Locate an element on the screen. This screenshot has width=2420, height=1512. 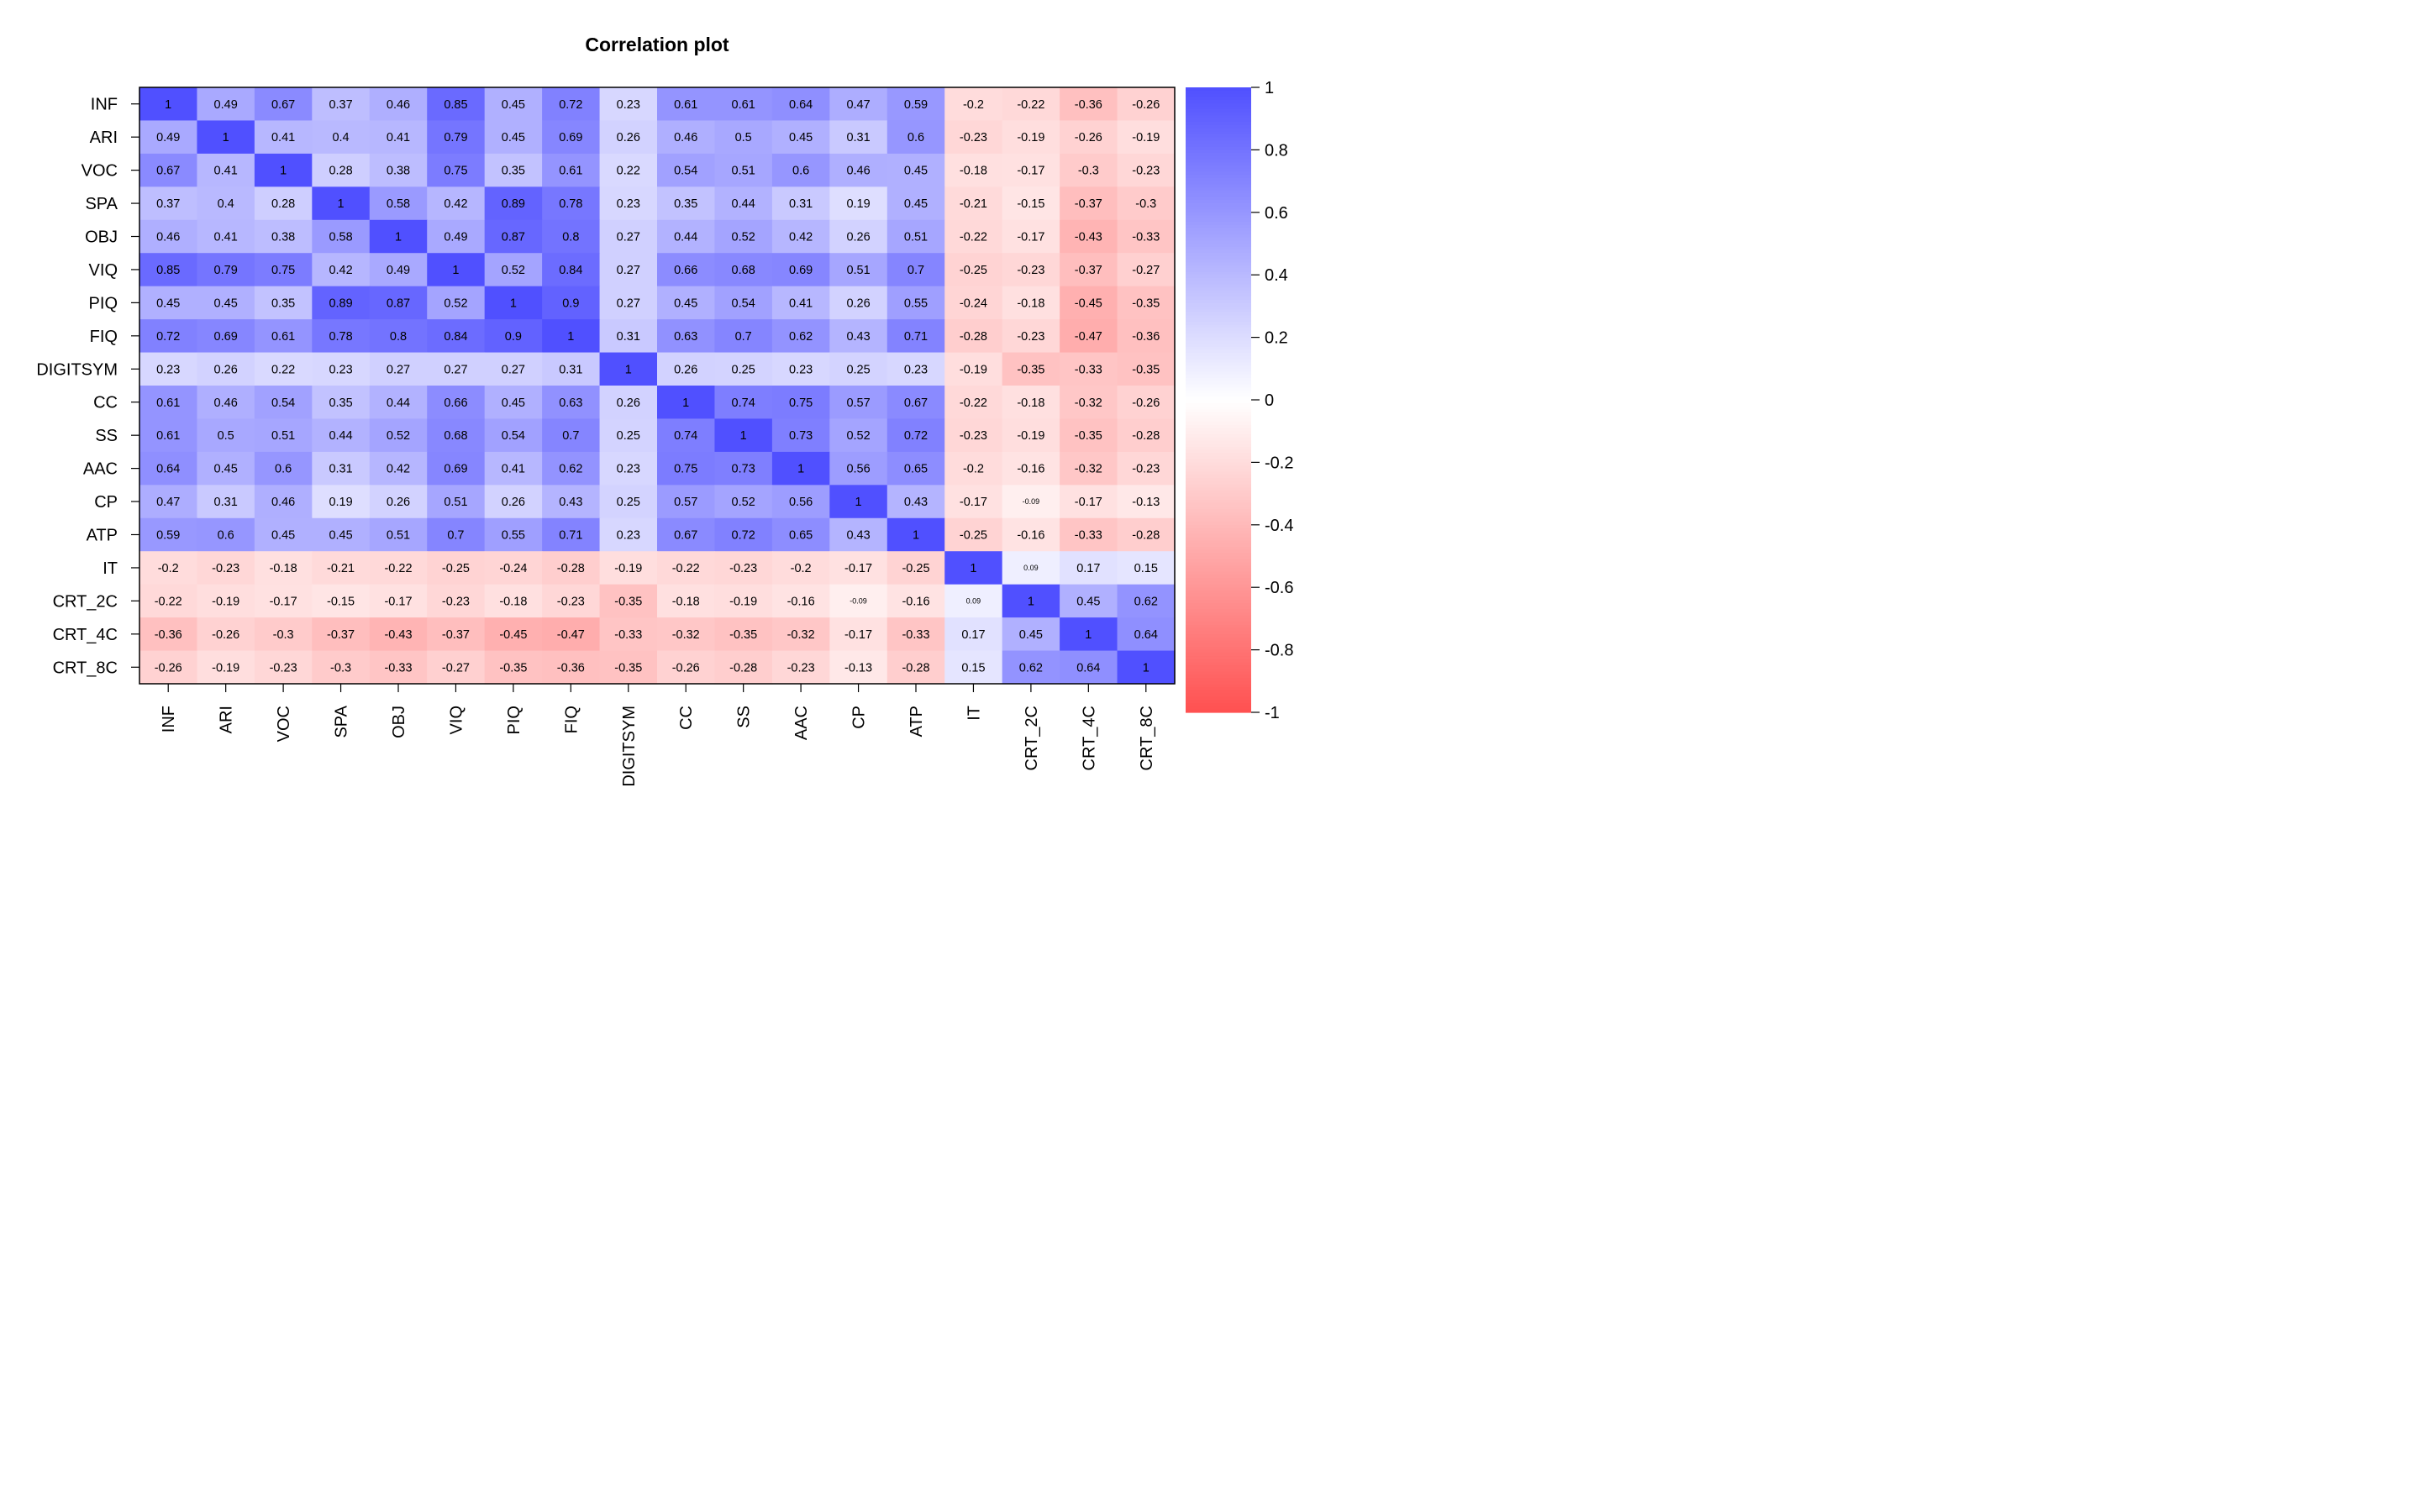
cell-value-label: 0.84 is located at coordinates (570, 270).